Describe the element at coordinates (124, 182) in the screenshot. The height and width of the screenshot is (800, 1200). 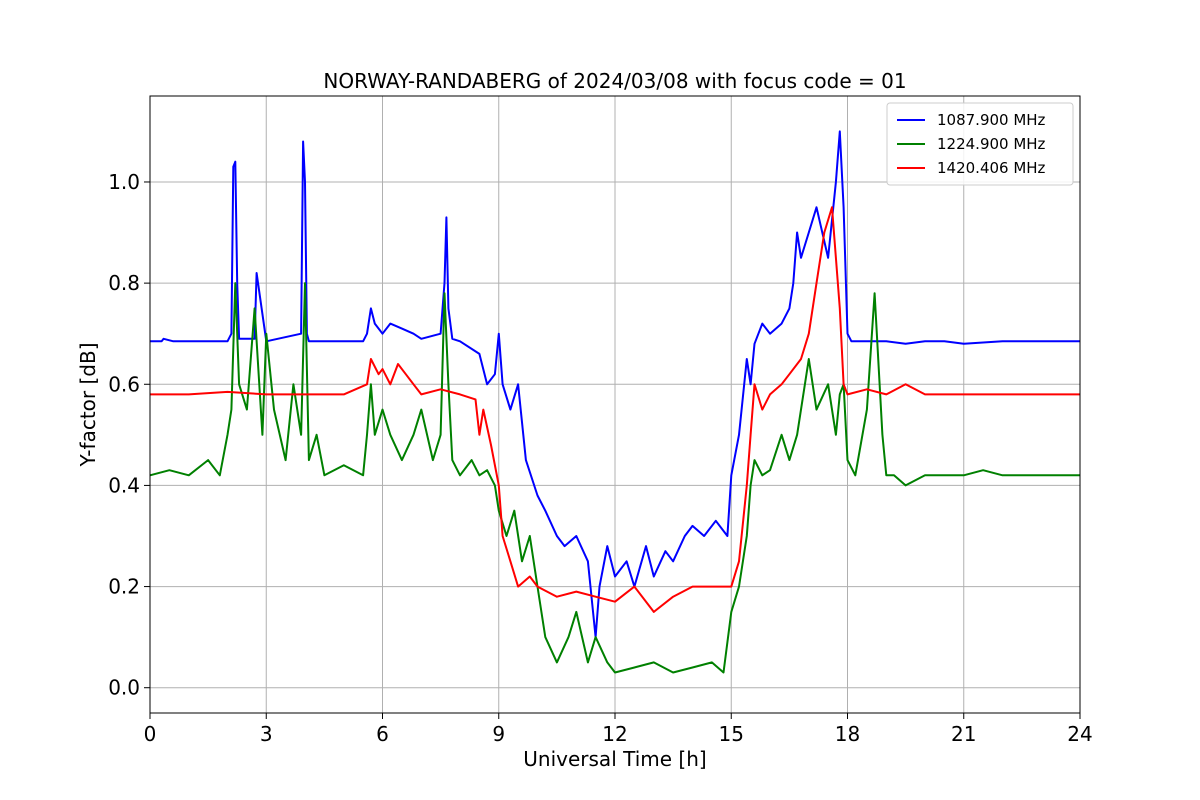
I see `y-tick-label: 1.0` at that location.